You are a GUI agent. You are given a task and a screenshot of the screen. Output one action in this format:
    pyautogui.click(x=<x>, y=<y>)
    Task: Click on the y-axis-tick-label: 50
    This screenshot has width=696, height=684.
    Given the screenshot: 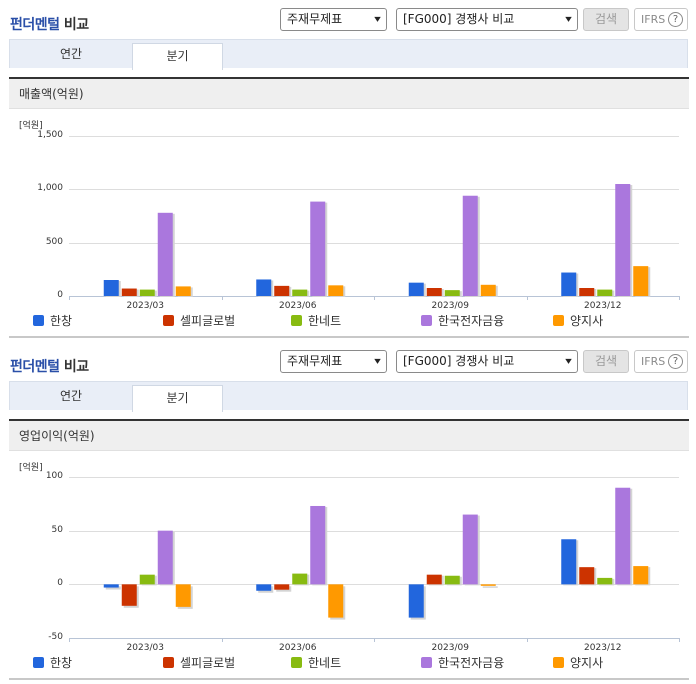 What is the action you would take?
    pyautogui.click(x=57, y=529)
    